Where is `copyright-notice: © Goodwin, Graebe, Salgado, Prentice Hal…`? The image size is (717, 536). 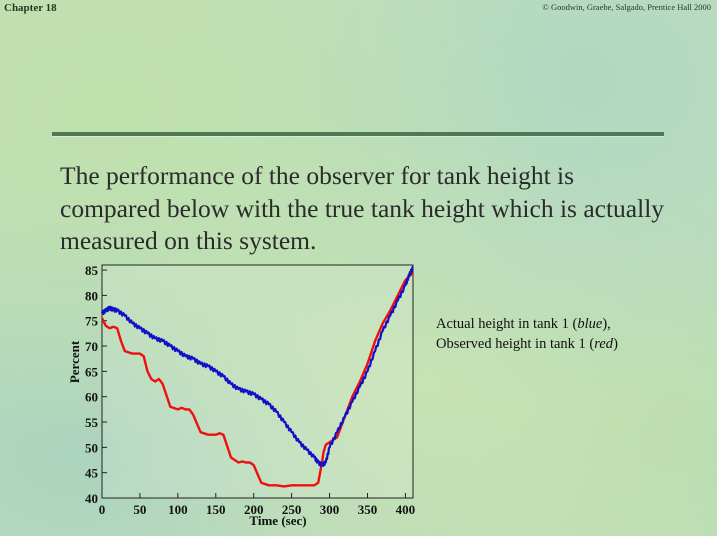
copyright-notice: © Goodwin, Graebe, Salgado, Prentice Hal… is located at coordinates (626, 7).